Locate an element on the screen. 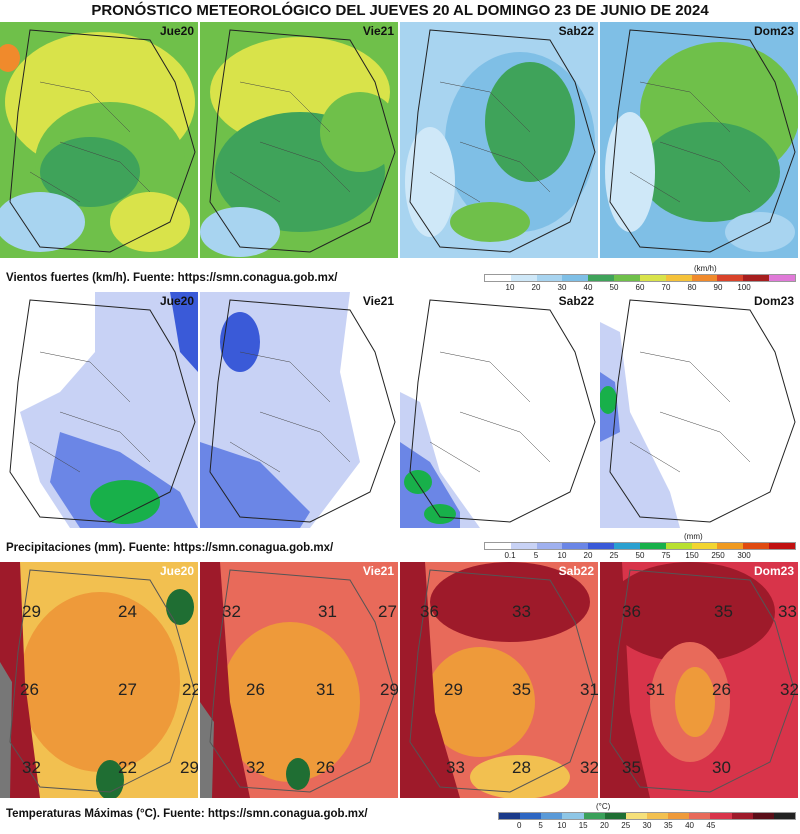 This screenshot has width=800, height=834. legend-tick-label: 10 is located at coordinates (562, 825).